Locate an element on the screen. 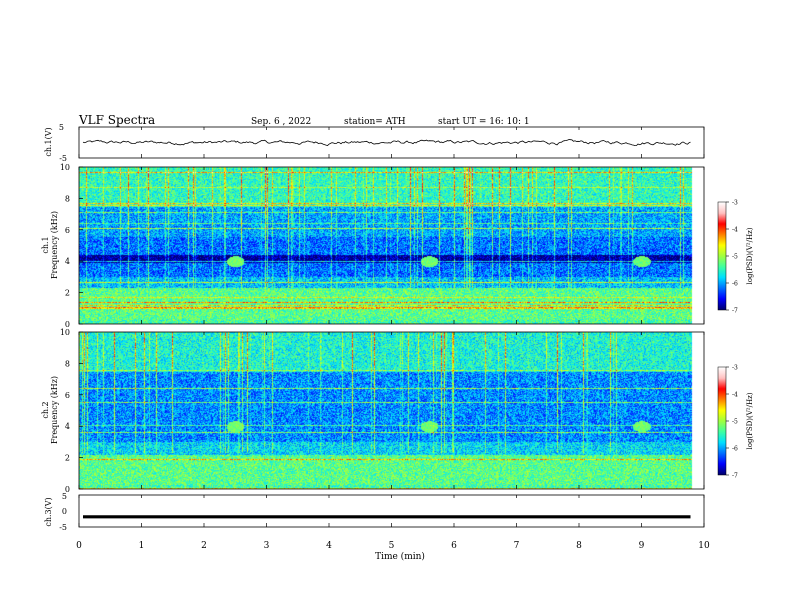  ch2-colorbar-ticks: -3 -4 -5 -6 -7 is located at coordinates (732, 422).